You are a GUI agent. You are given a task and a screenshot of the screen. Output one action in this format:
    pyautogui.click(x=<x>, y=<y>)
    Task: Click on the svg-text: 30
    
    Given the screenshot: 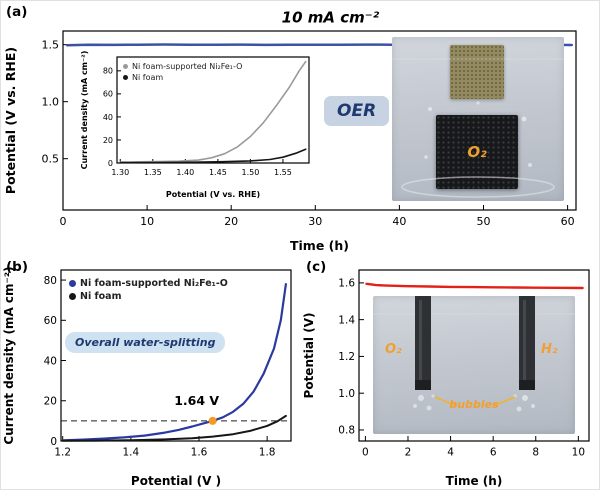 What is the action you would take?
    pyautogui.click(x=315, y=221)
    